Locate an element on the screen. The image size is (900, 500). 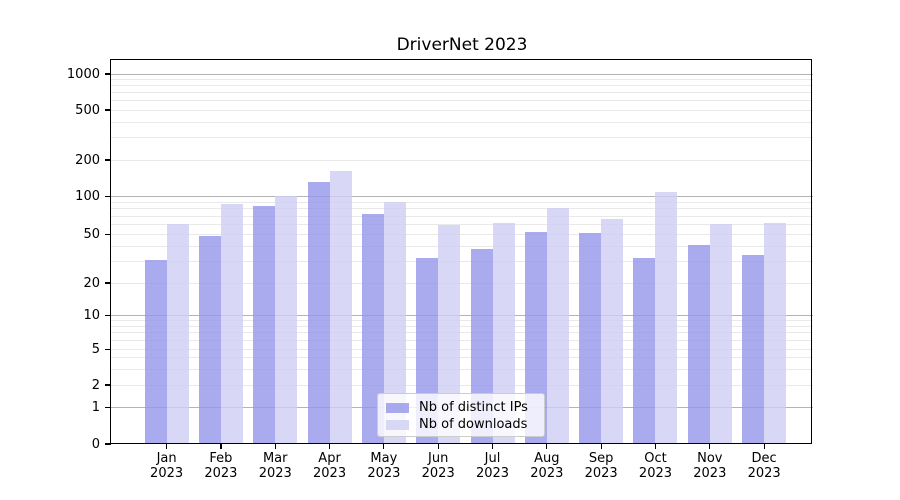
legend-swatch-distinct-ips is located at coordinates (397, 407).